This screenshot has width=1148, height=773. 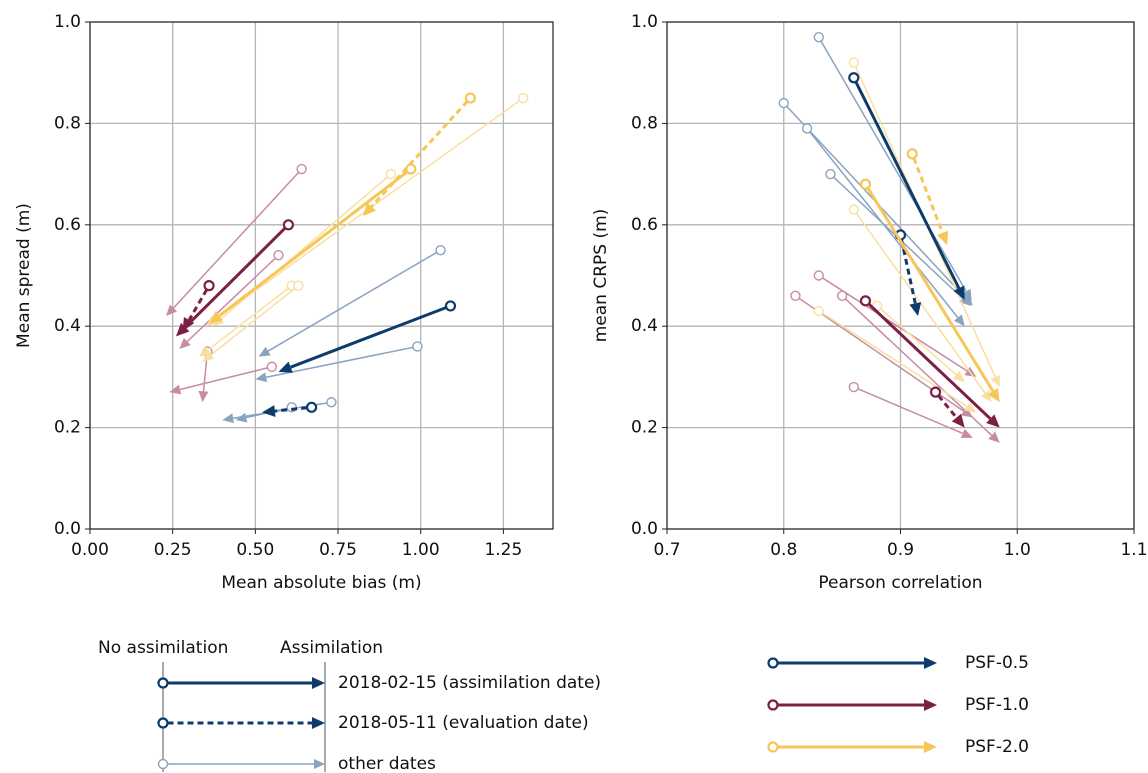 I want to click on x-tick-label: 0.25, so click(x=173, y=550).